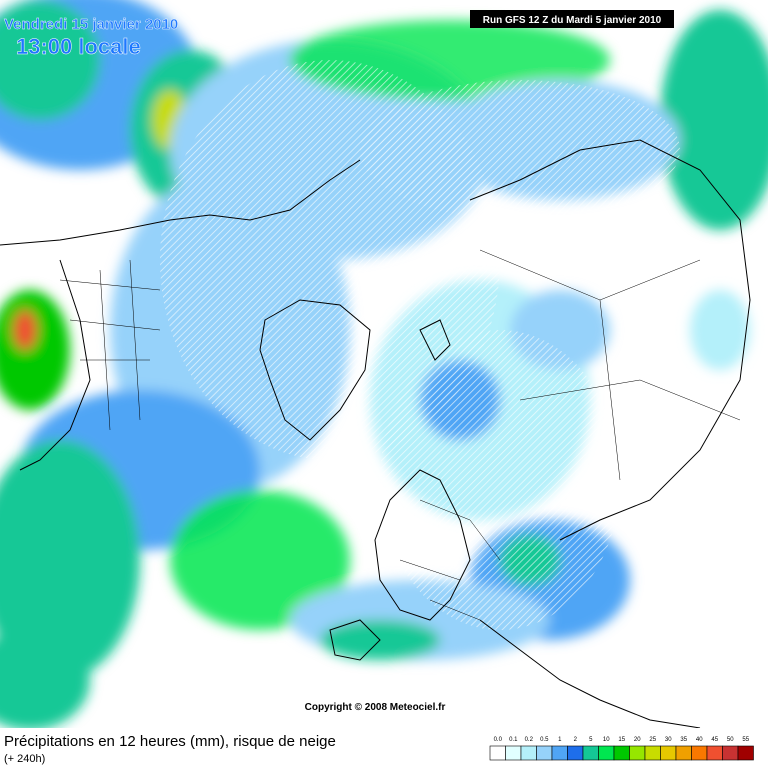  What do you see at coordinates (560, 740) in the screenshot?
I see `legend-label: 1` at bounding box center [560, 740].